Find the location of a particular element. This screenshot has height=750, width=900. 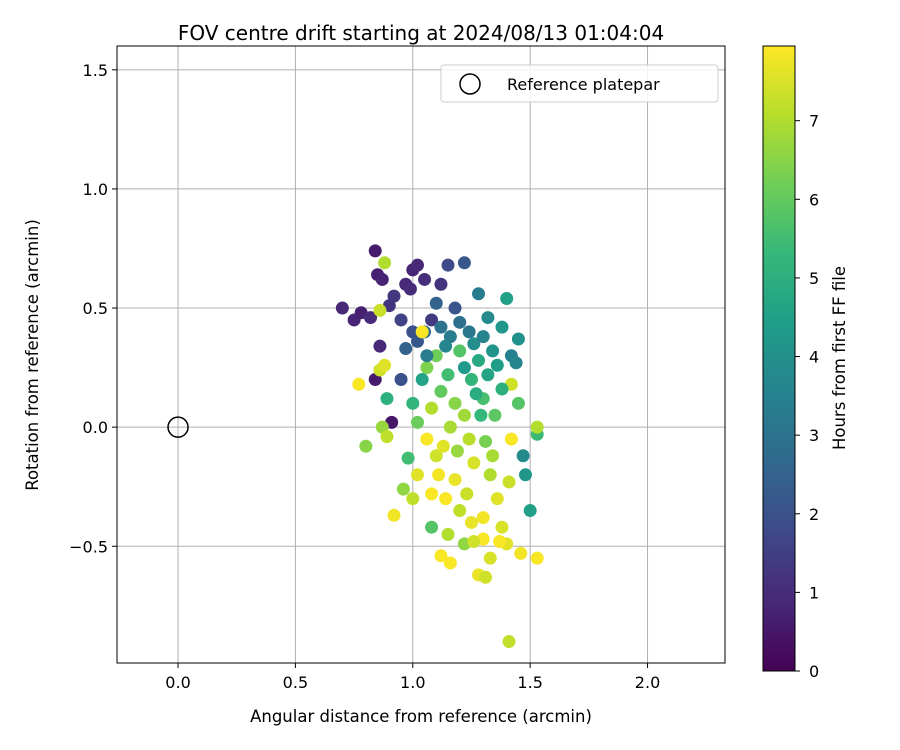

reference-platepar-marker is located at coordinates (178, 427).